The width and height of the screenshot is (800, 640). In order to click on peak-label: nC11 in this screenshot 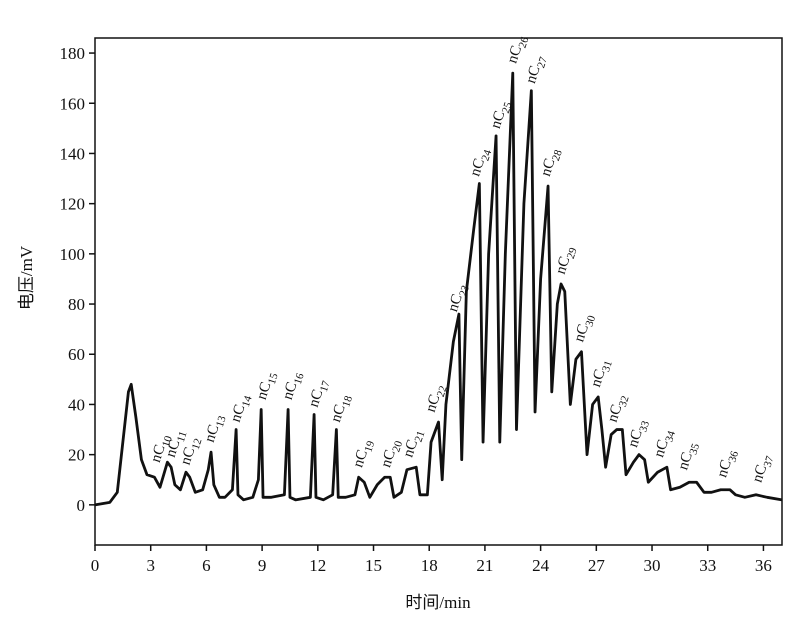, I will do `click(176, 444)`.